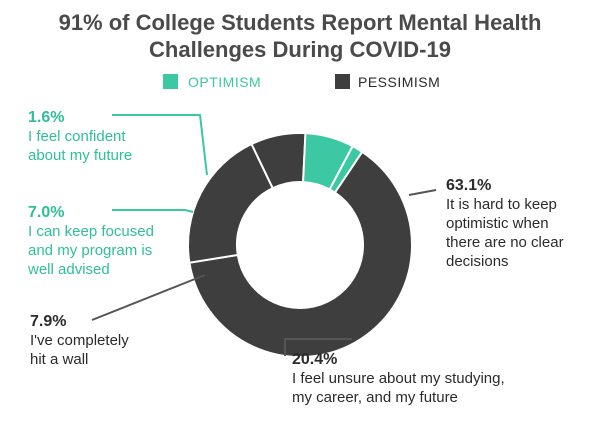 The height and width of the screenshot is (433, 600). I want to click on slice-value-label-1: 1.6%, so click(46, 117).